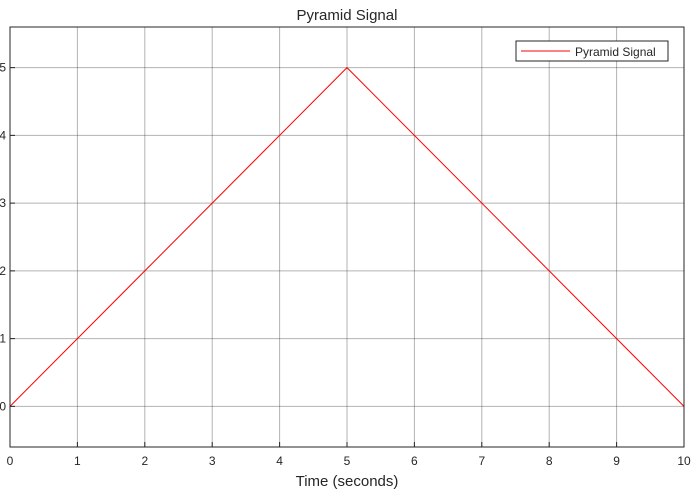 The image size is (700, 495). I want to click on y-tick-label: 1, so click(3, 339).